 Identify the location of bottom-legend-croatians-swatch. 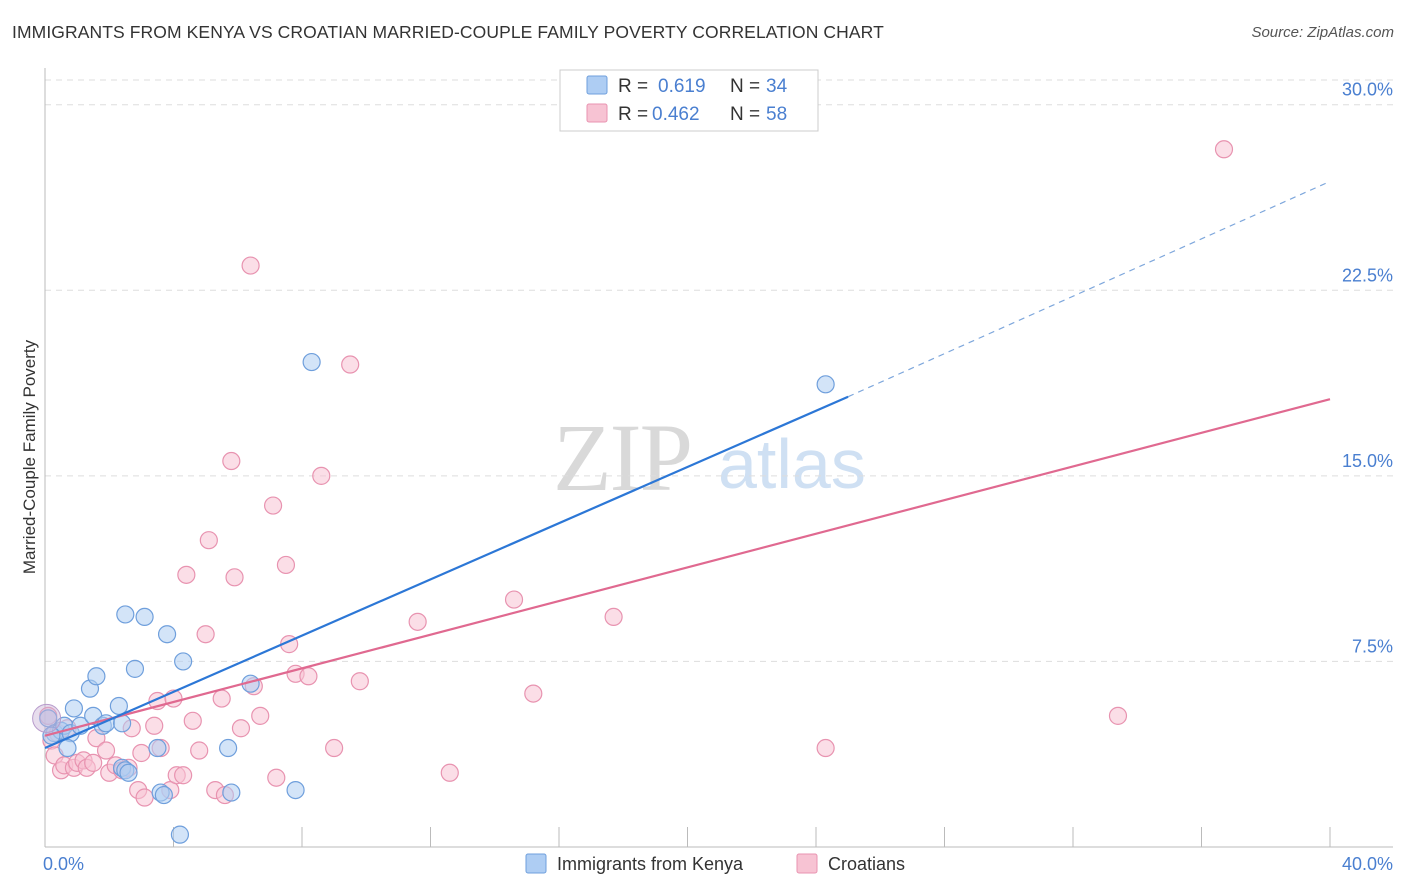
(807, 863).